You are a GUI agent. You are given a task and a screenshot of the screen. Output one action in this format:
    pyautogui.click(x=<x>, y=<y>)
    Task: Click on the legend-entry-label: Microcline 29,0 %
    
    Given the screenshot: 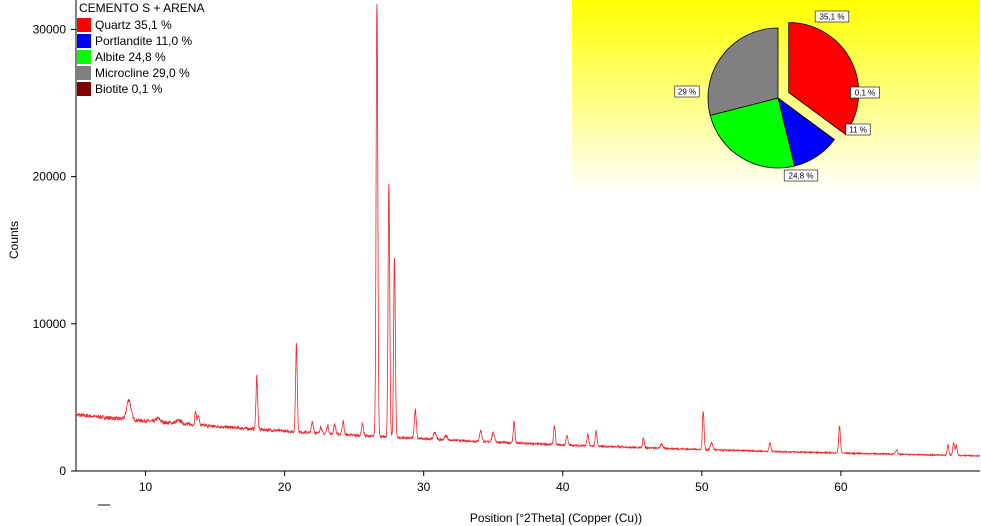 What is the action you would take?
    pyautogui.click(x=142, y=73)
    